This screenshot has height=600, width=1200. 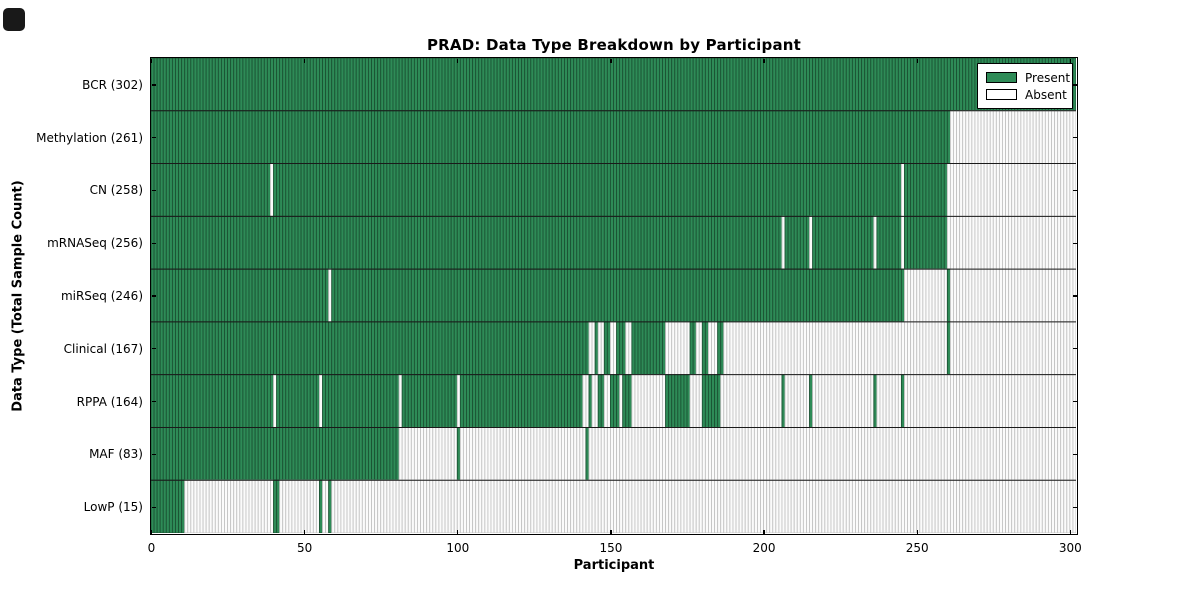 I want to click on y-tick-label: BCR (302), so click(x=112, y=84).